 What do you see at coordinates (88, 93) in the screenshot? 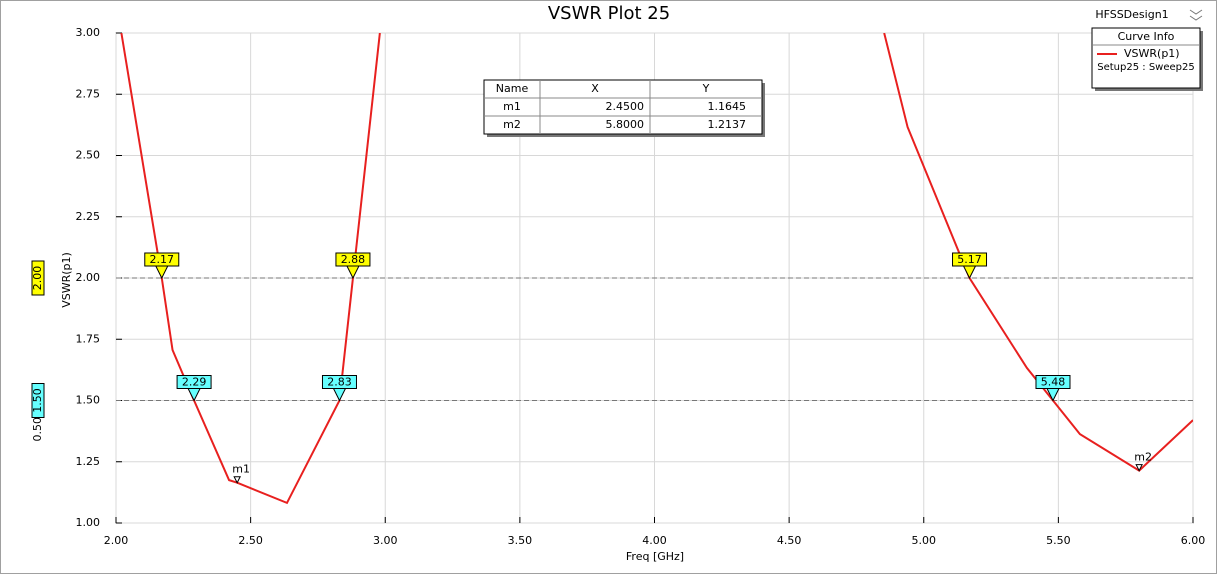
I see `y-tick-label: 2.75` at bounding box center [88, 93].